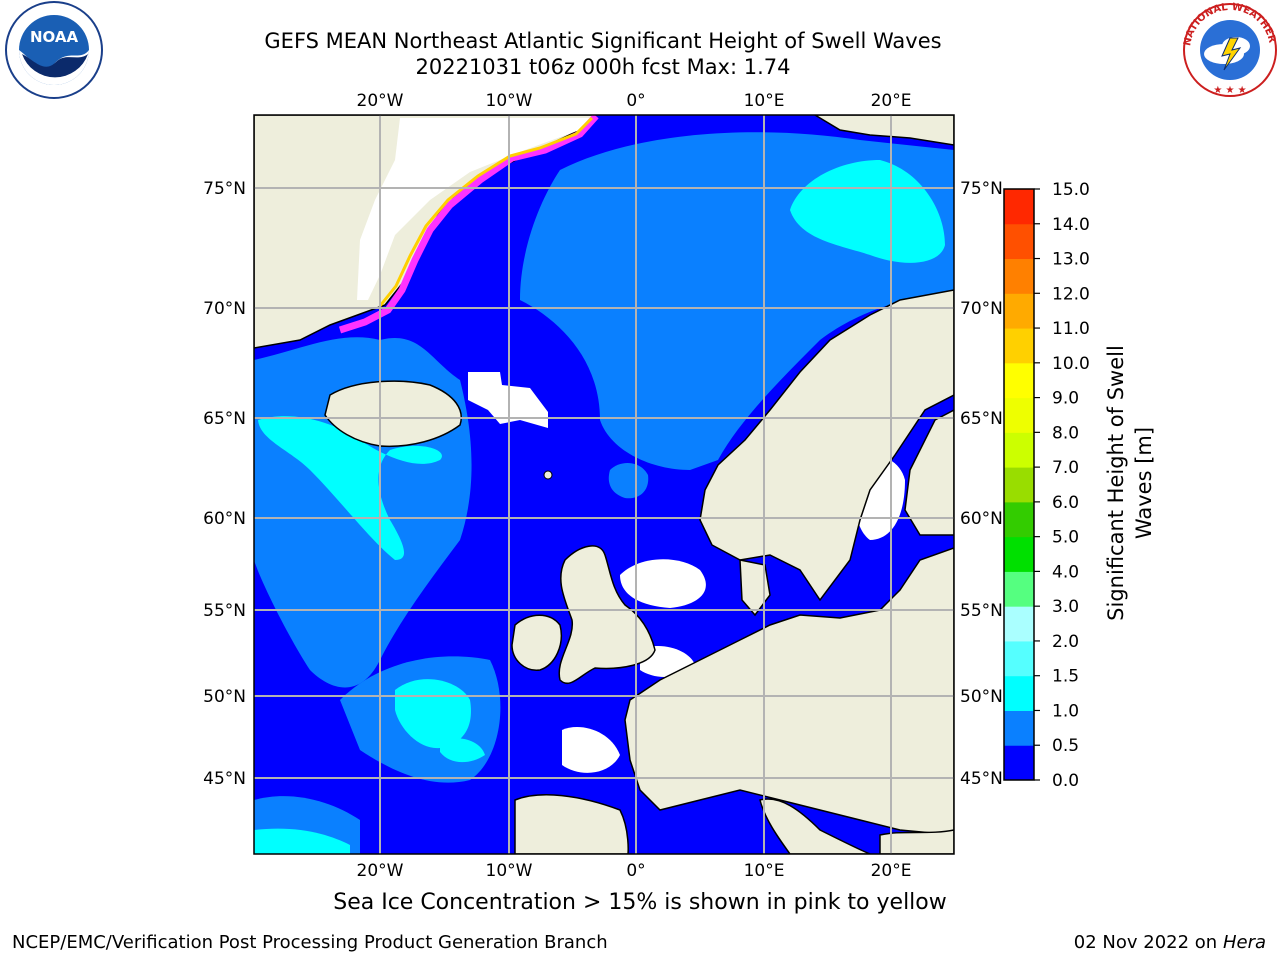  What do you see at coordinates (509, 101) in the screenshot?
I see `lon-label-top: 10°W` at bounding box center [509, 101].